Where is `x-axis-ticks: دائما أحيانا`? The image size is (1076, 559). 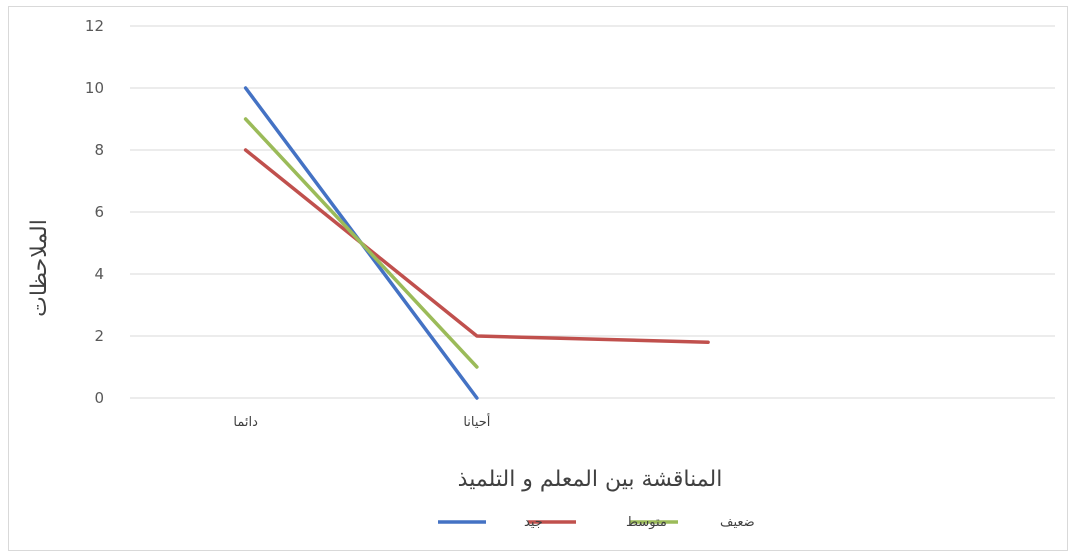 x-axis-ticks: دائما أحيانا is located at coordinates (361, 421).